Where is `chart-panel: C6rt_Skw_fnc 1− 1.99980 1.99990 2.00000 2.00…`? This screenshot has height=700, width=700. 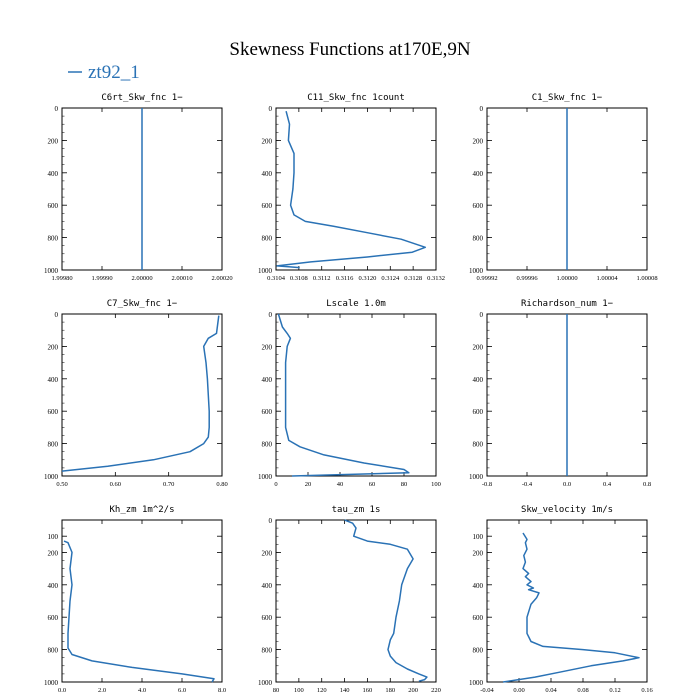 chart-panel: C6rt_Skw_fnc 1− 1.99980 1.99990 2.00000 2.00… is located at coordinates (138, 187).